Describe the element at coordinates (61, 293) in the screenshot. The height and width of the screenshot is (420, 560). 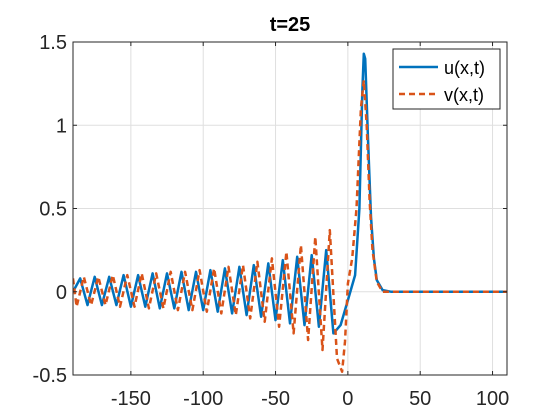
I see `y-tick-label: 0` at that location.